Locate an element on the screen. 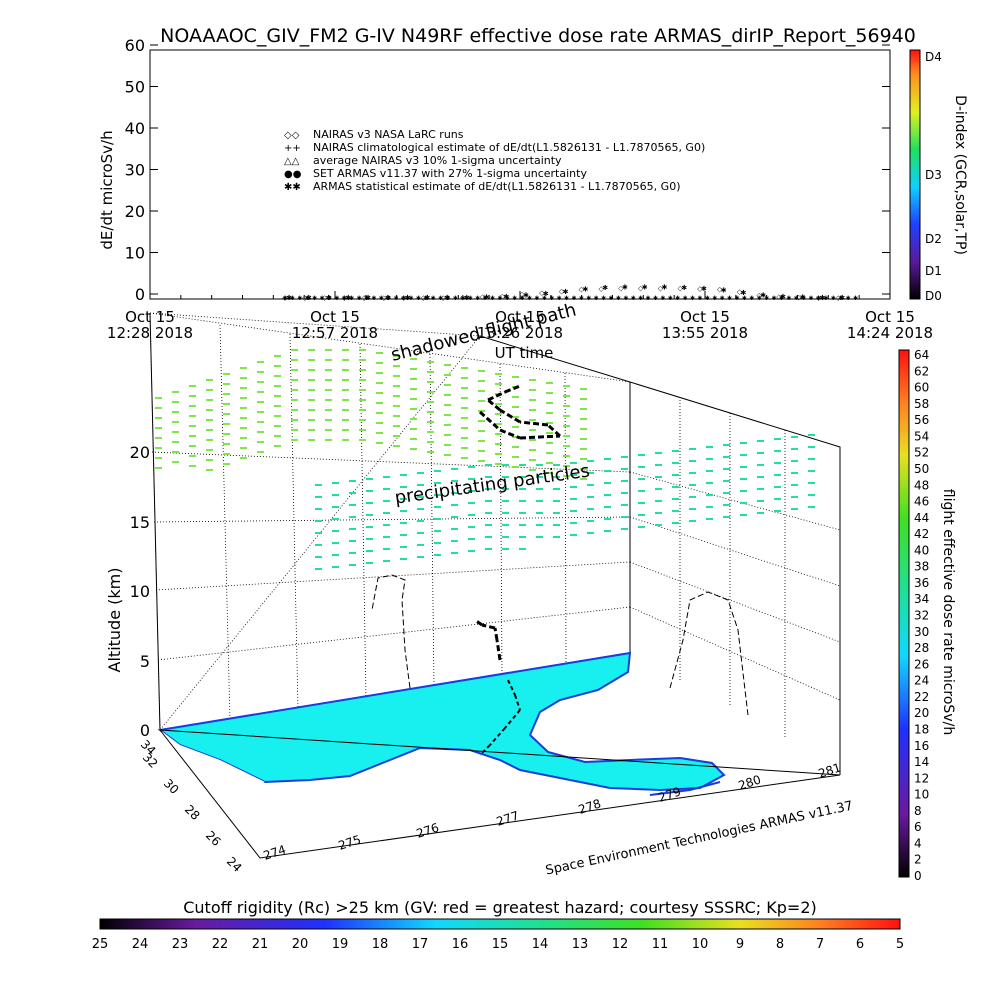 The image size is (1000, 1000). rigidity-tick-label: 7 is located at coordinates (820, 944).